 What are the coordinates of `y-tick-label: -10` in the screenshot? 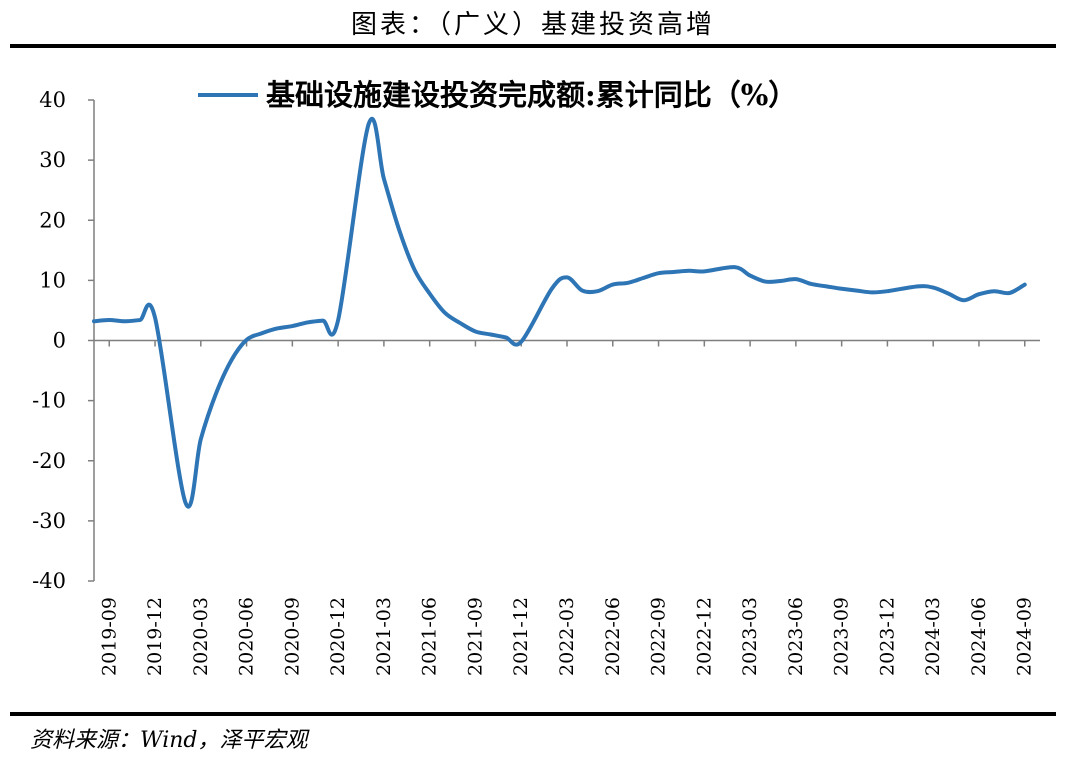 It's located at (49, 401).